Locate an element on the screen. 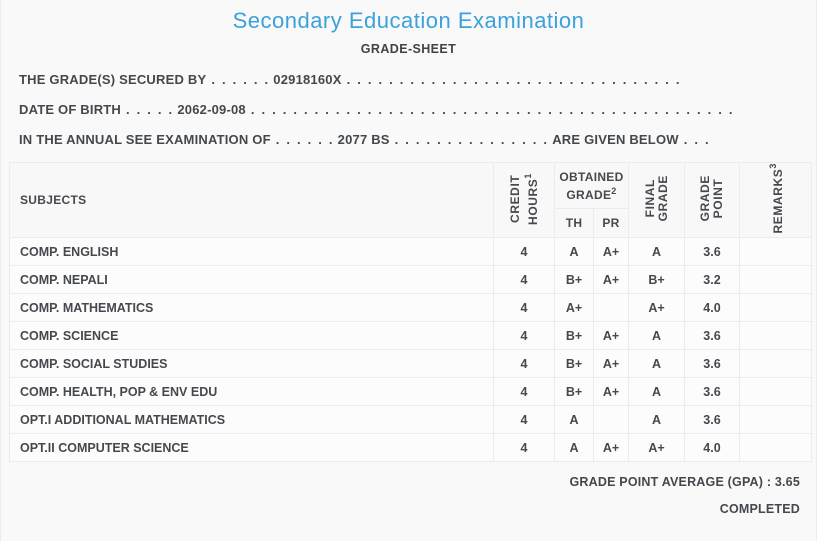 Image resolution: width=817 pixels, height=541 pixels. grade-sheet-heading: GRADE-SHEET is located at coordinates (408, 49).